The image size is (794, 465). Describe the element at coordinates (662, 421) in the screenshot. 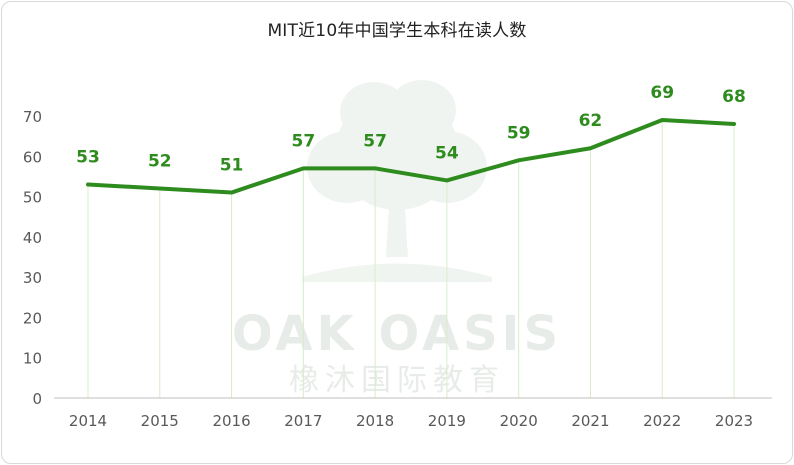

I see `x-tick-label: 2022` at that location.